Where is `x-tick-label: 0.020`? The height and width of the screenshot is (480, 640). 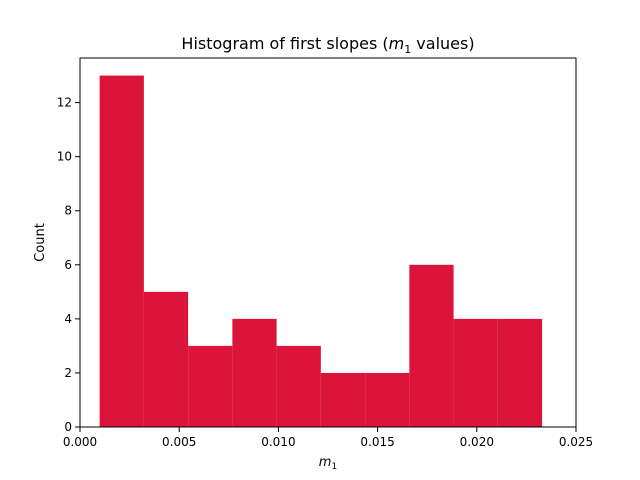 x-tick-label: 0.020 is located at coordinates (477, 442).